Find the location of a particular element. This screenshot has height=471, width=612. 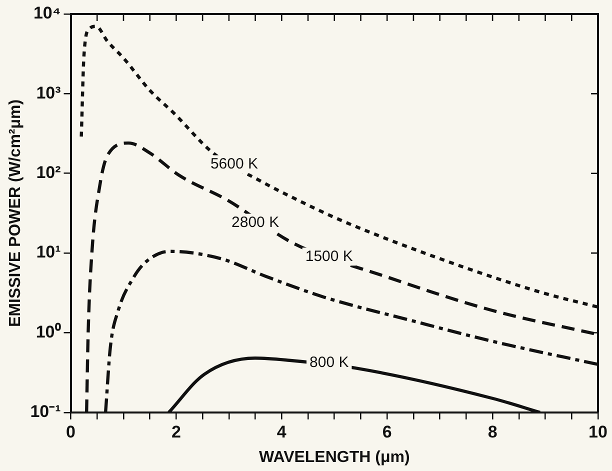

y-tick-label: 10⁰ is located at coordinates (48, 332).